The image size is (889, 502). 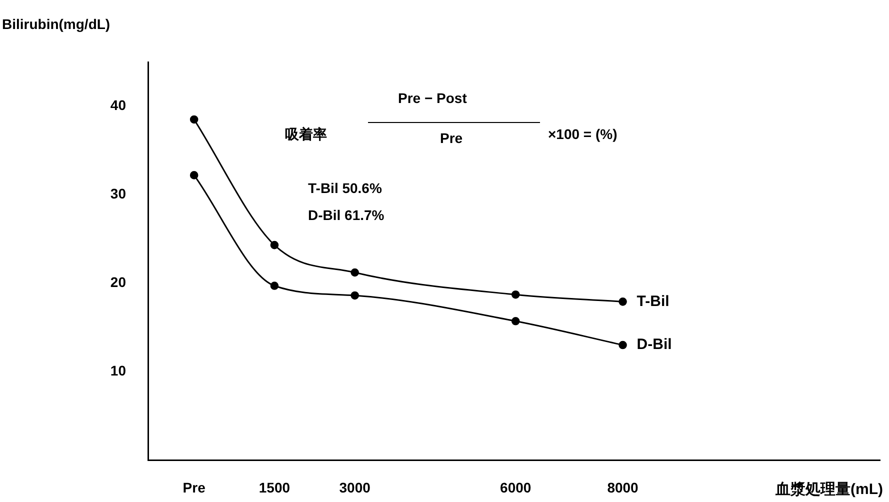 What do you see at coordinates (274, 487) in the screenshot?
I see `x-tick-label: 1500` at bounding box center [274, 487].